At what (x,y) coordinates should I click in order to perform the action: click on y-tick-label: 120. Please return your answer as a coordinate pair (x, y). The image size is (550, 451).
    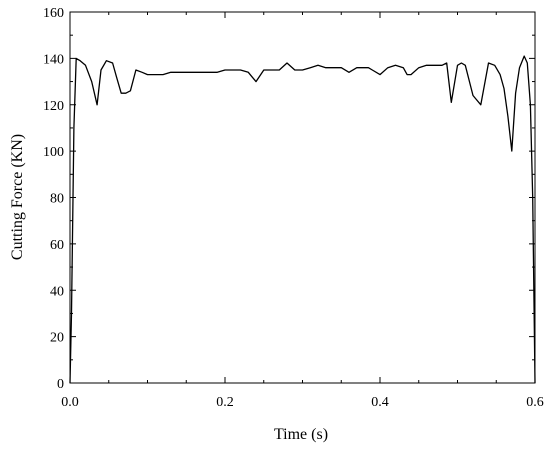
    Looking at the image, I should click on (53, 106).